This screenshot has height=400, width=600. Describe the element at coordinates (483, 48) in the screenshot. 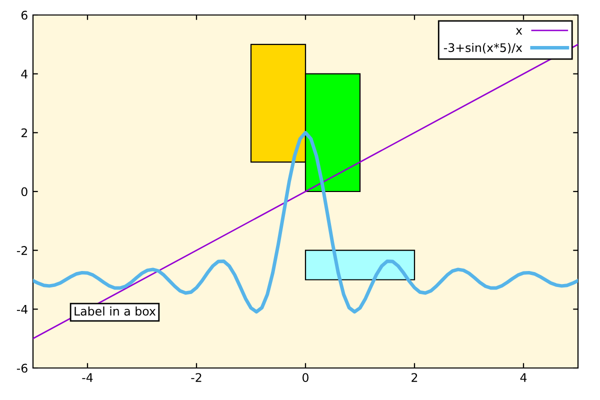

I see `legend-label: -3+sin(x*5)/x` at that location.